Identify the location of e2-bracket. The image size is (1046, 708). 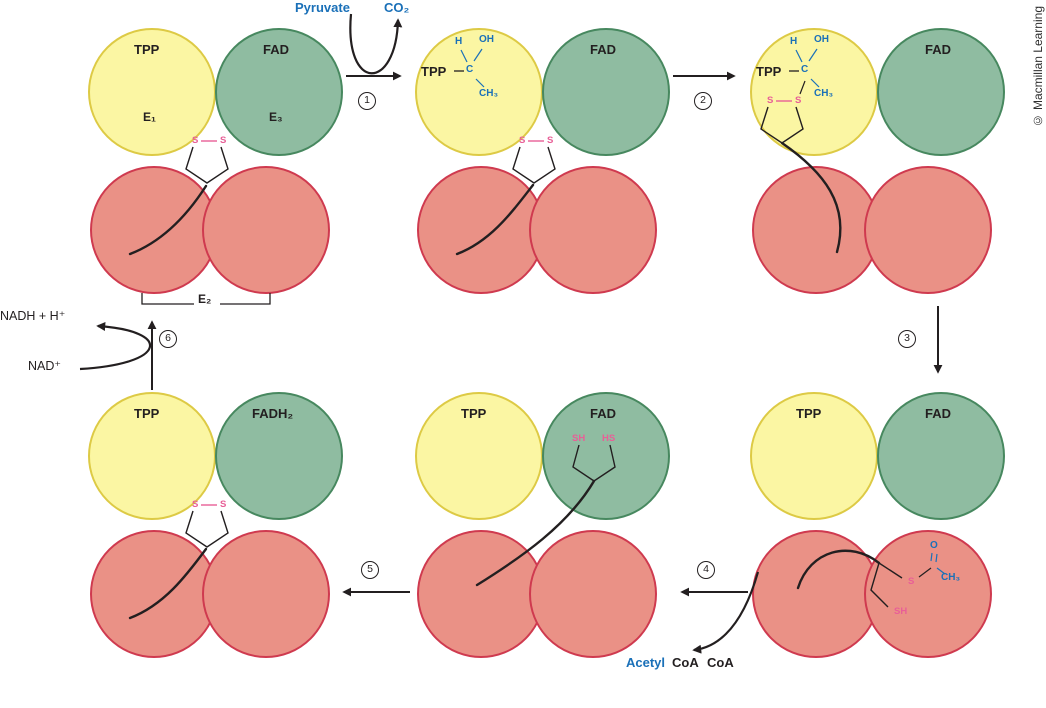
(206, 299).